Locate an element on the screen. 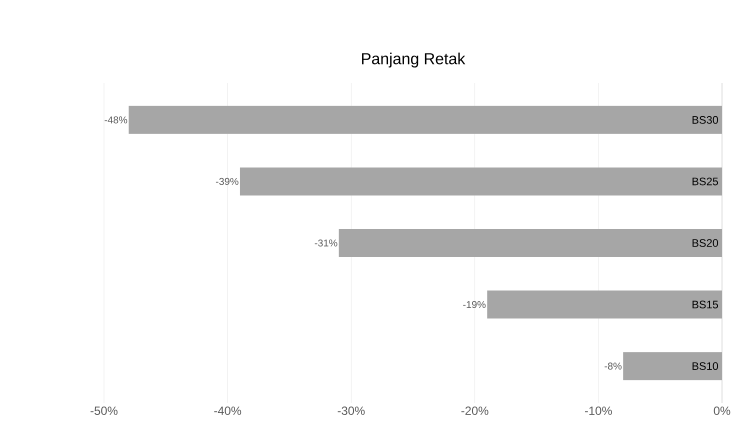  y-tick-label: BS20 is located at coordinates (705, 243).